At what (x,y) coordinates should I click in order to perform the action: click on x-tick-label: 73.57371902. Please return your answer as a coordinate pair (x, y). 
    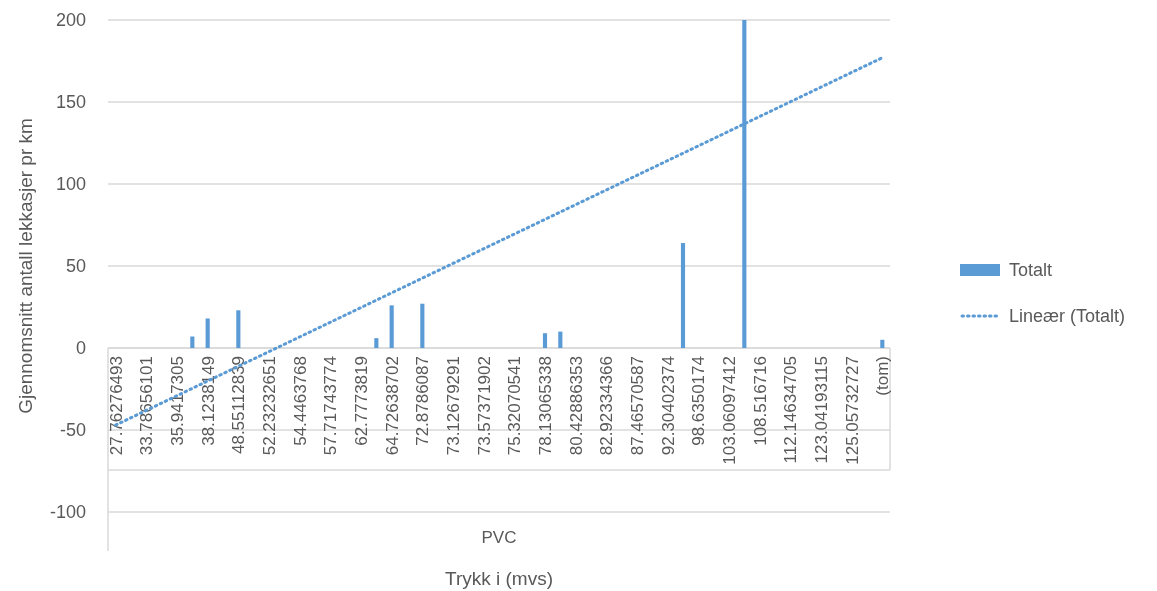
    Looking at the image, I should click on (484, 406).